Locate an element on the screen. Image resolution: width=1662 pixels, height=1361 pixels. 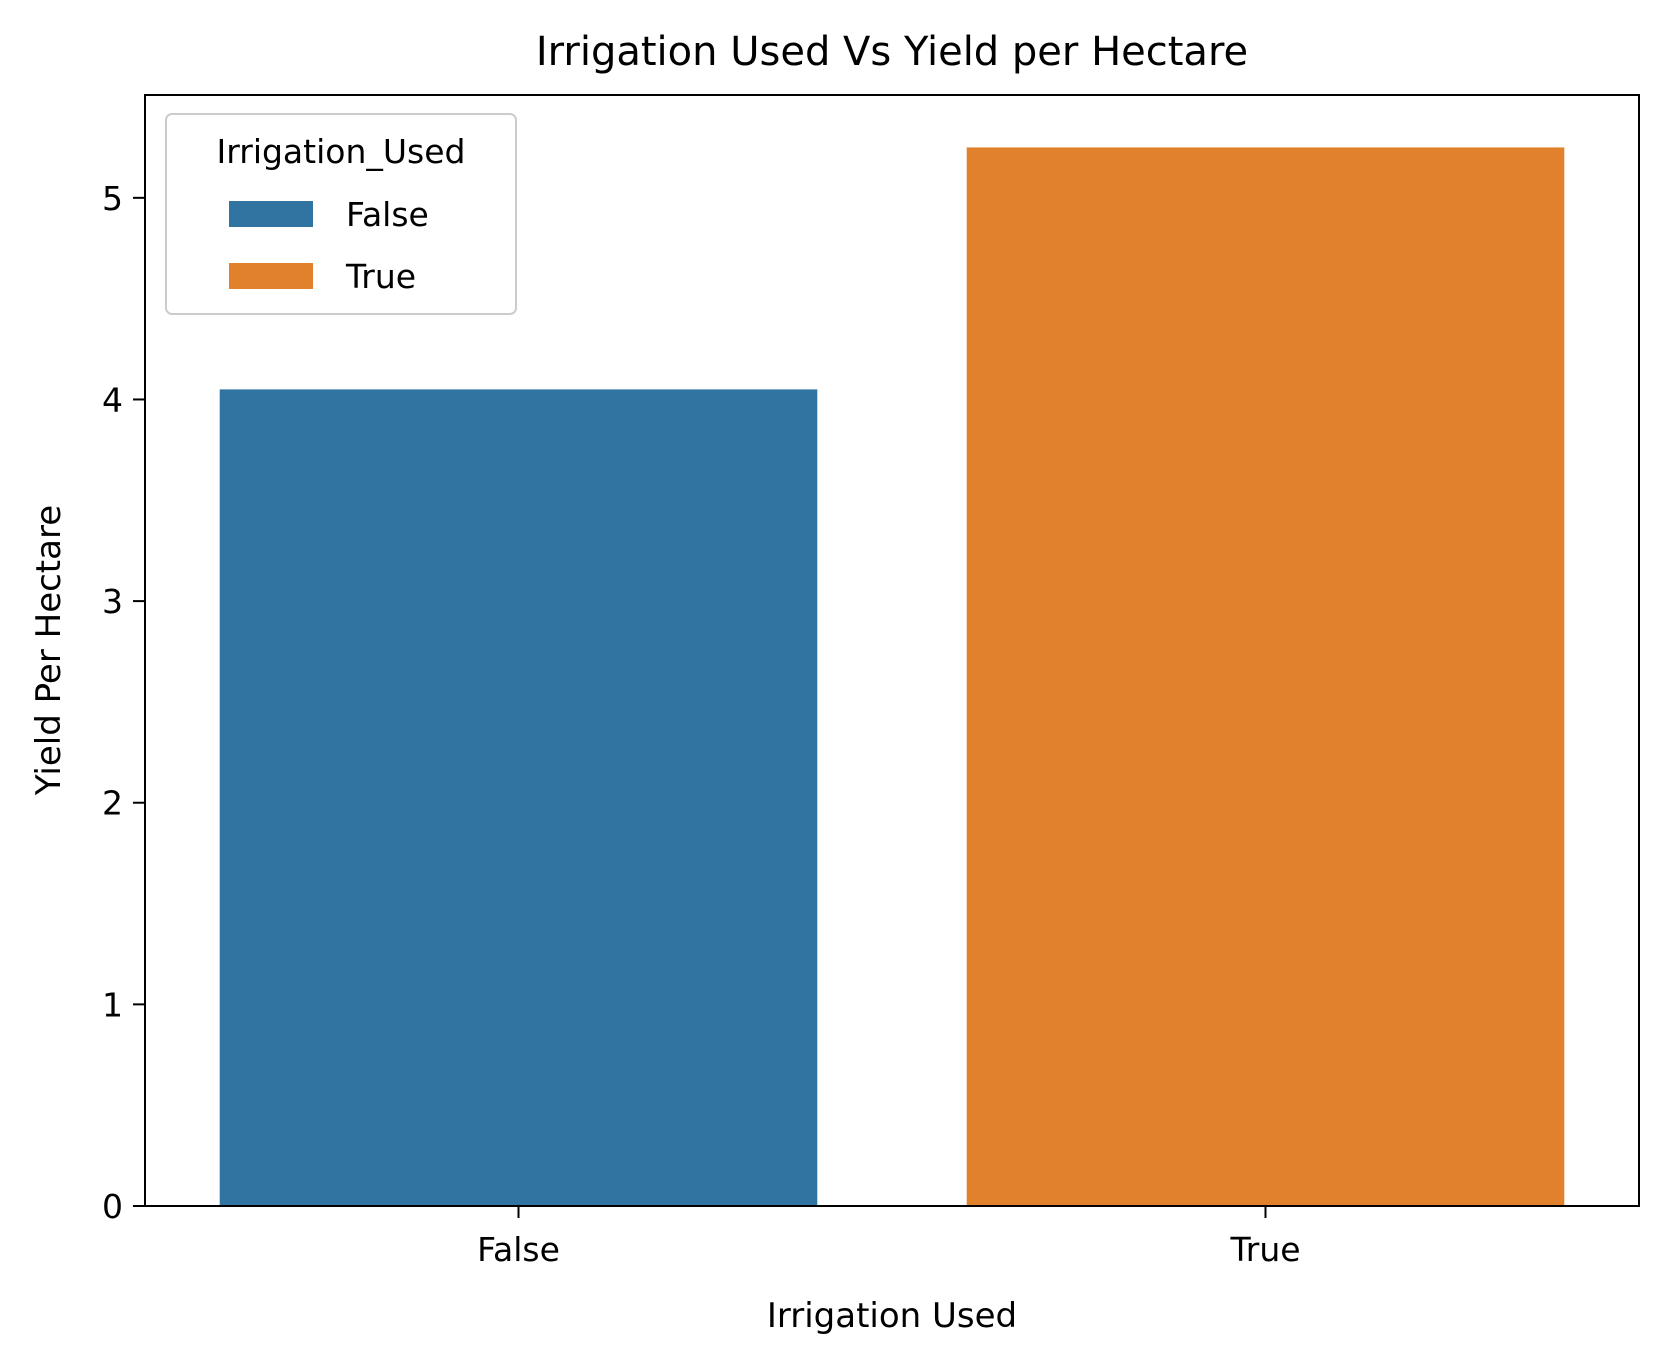
y-tick-label: 2 is located at coordinates (112, 803).